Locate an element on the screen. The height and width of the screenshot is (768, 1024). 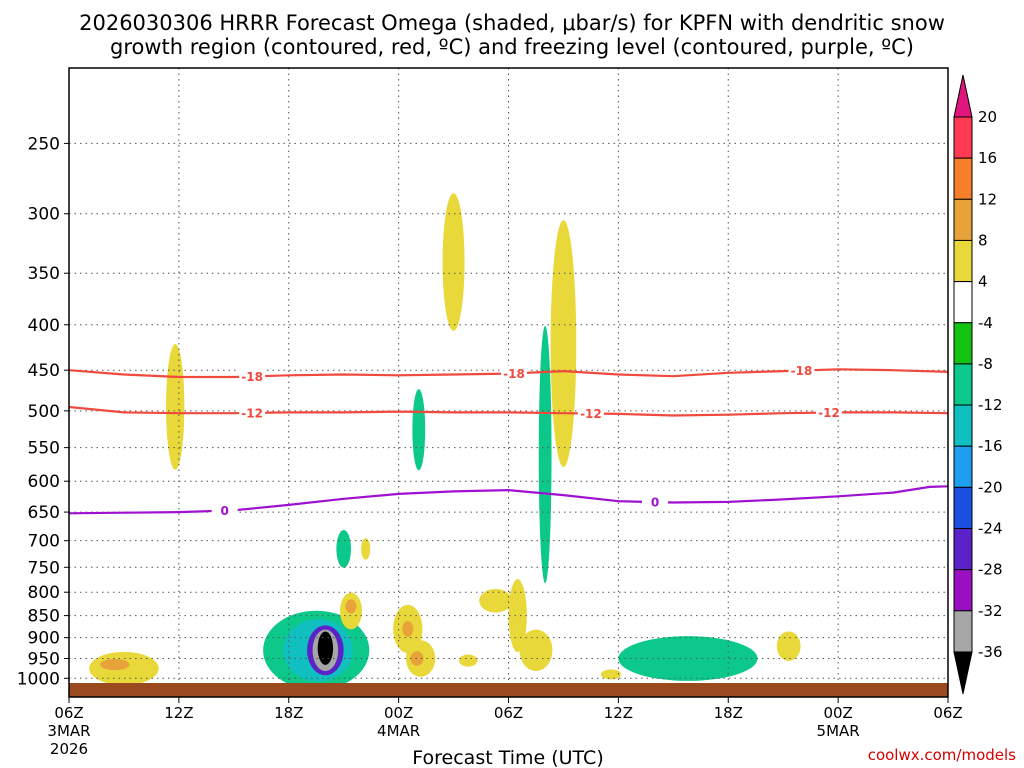
contour-label-dgz-lower-2: -12 is located at coordinates (829, 413).